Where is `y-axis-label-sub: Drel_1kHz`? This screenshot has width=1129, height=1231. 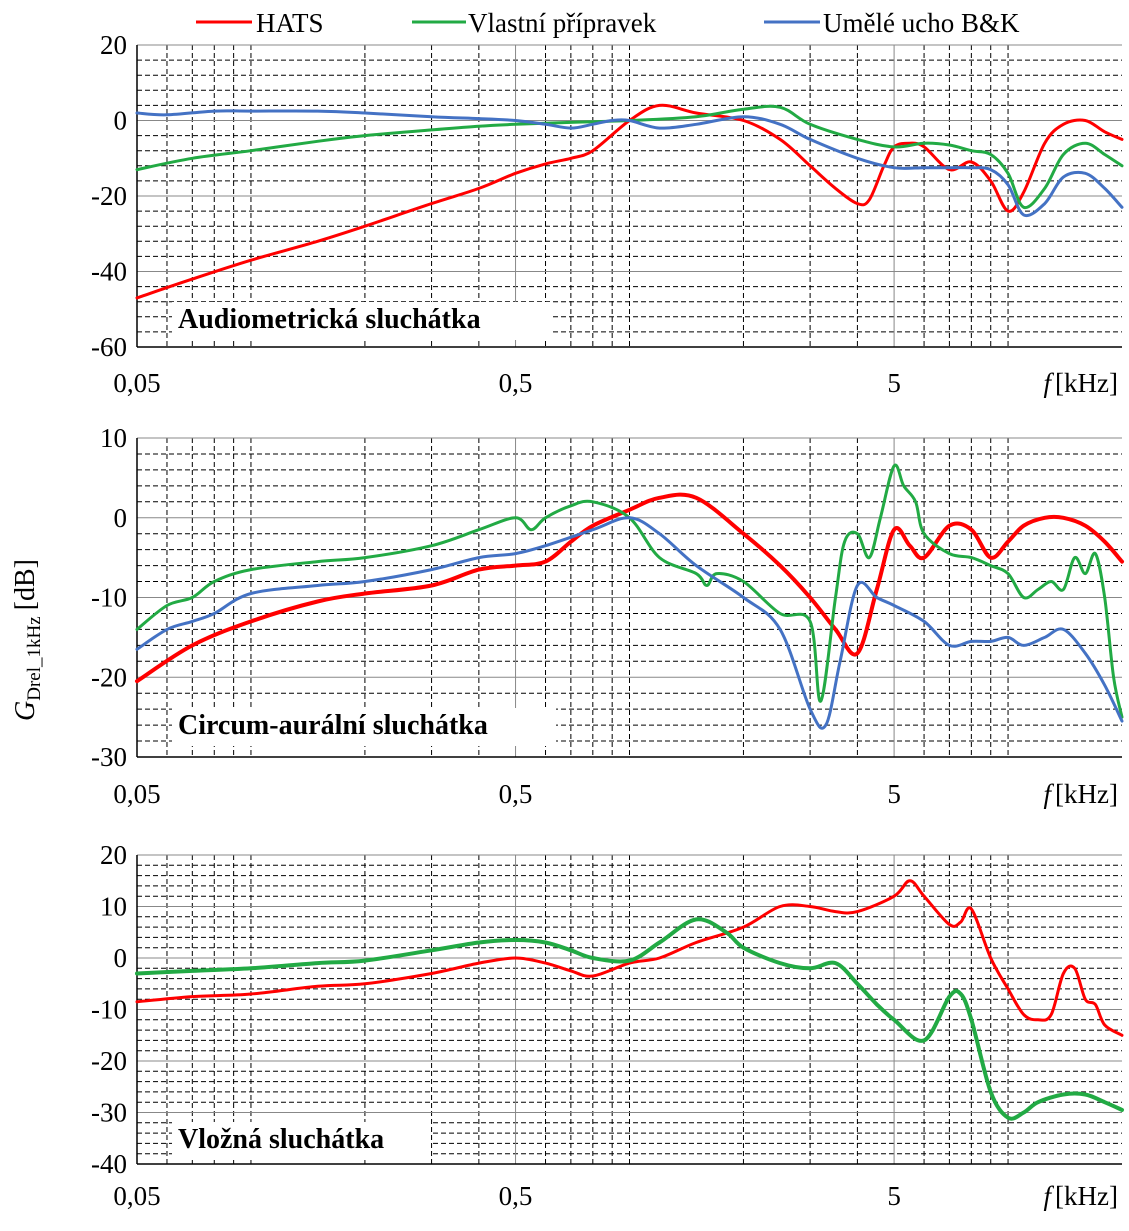 y-axis-label-sub: Drel_1kHz is located at coordinates (34, 658).